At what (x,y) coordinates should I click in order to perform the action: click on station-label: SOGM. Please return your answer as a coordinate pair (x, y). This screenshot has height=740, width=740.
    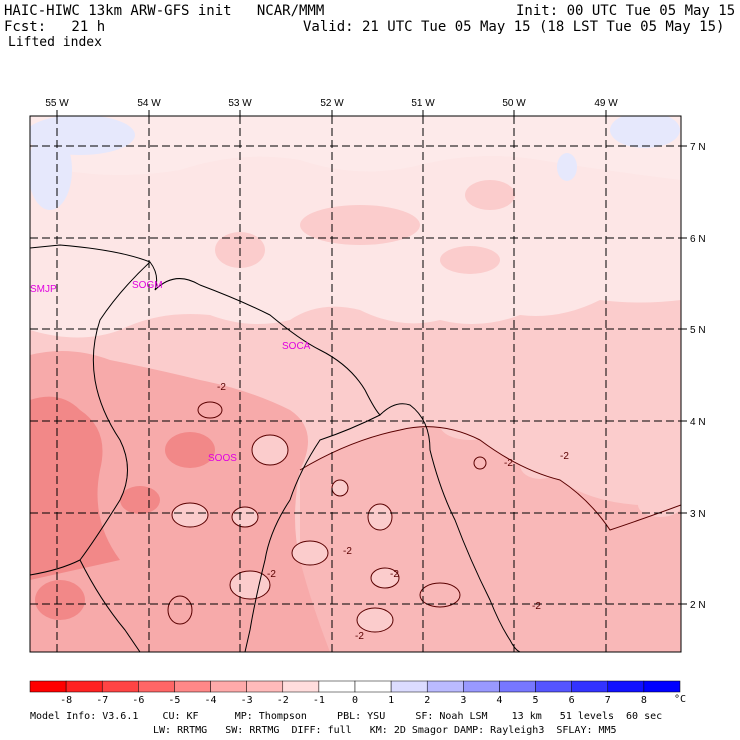
    Looking at the image, I should click on (147, 285).